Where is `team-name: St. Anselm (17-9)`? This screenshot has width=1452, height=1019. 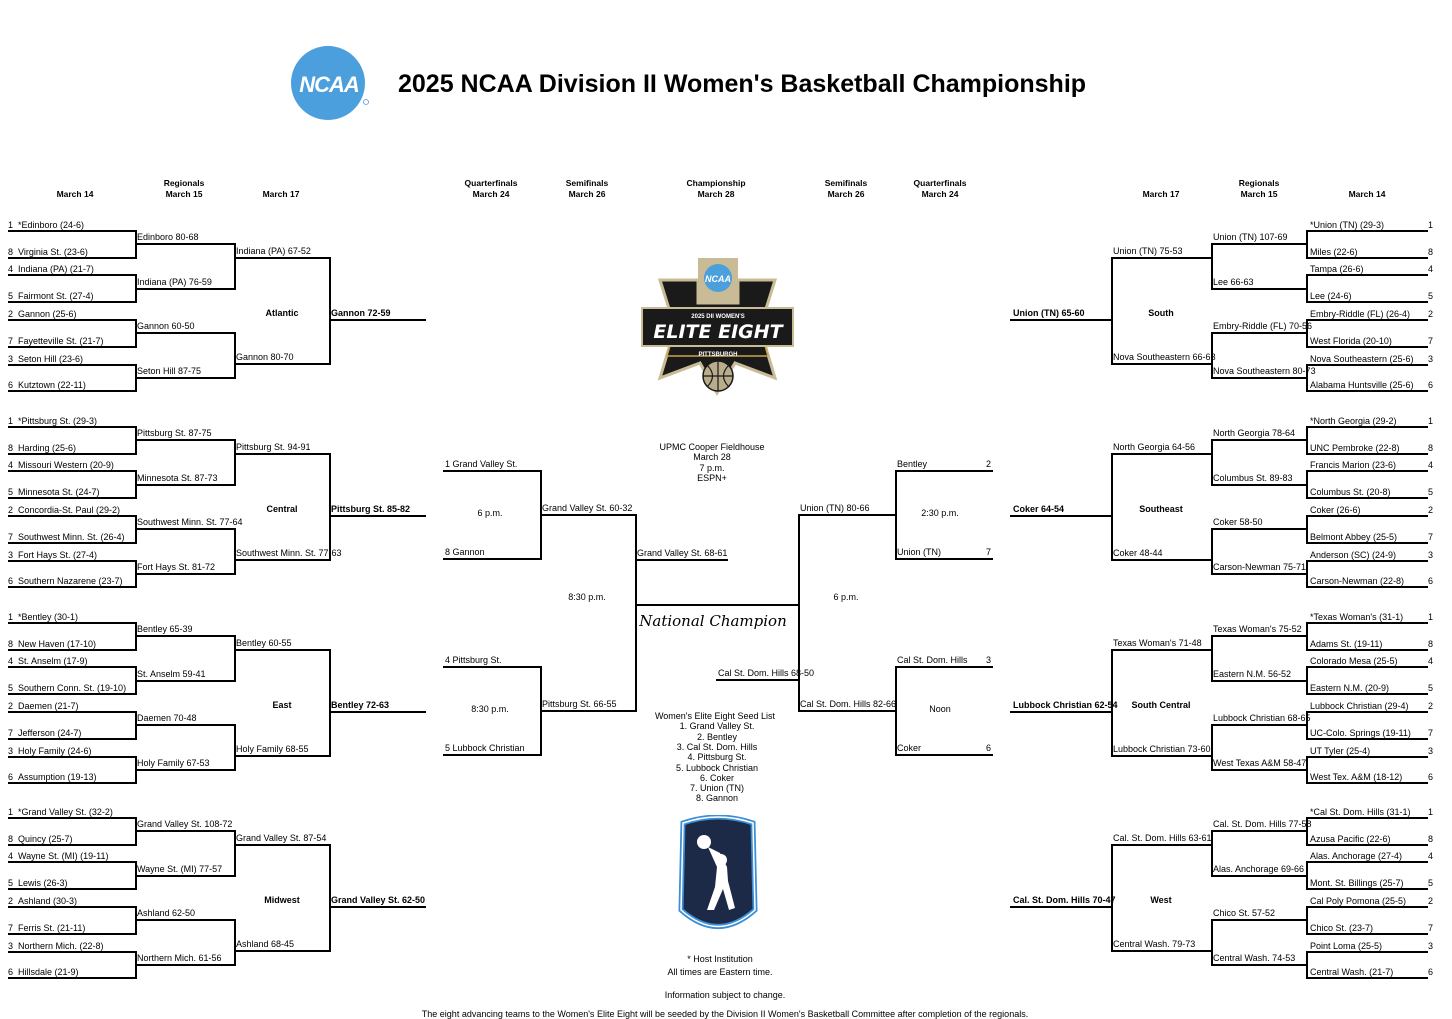
team-name: St. Anselm (17-9) is located at coordinates (53, 661).